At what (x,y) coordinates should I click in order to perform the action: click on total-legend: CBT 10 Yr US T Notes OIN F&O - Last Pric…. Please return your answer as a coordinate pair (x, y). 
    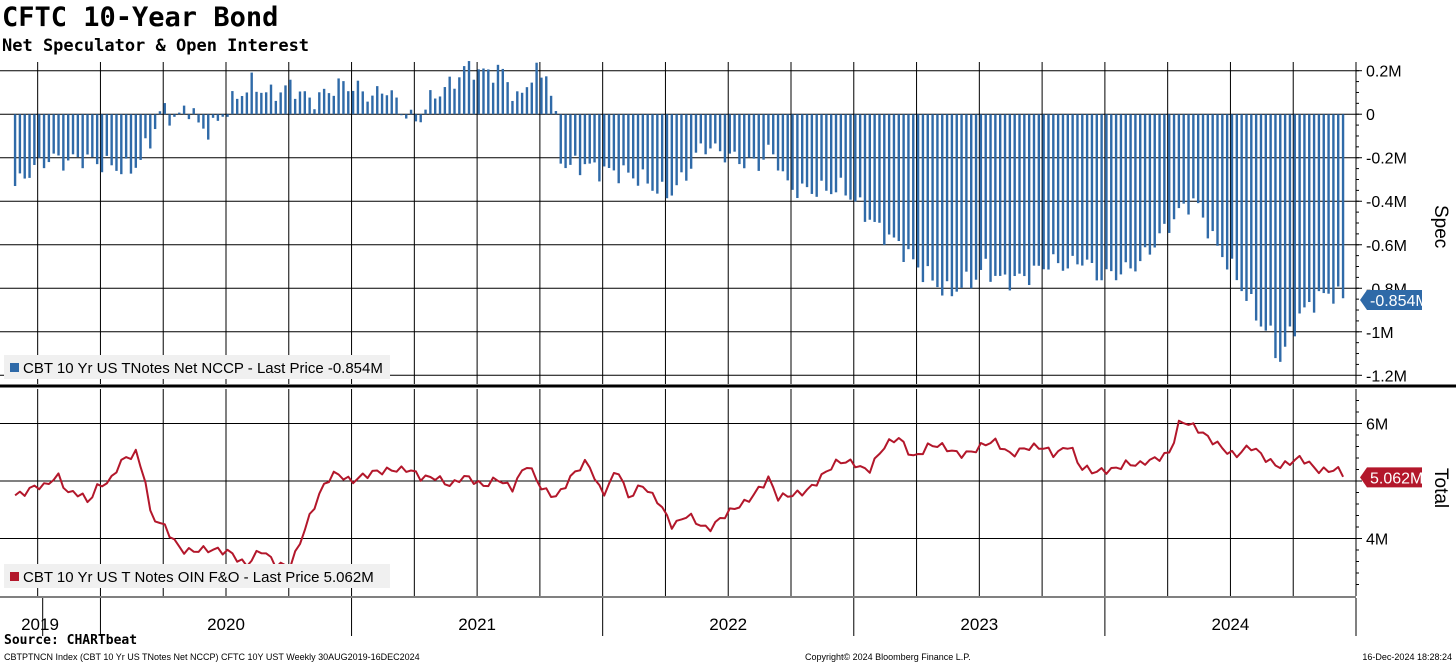
    Looking at the image, I should click on (198, 577).